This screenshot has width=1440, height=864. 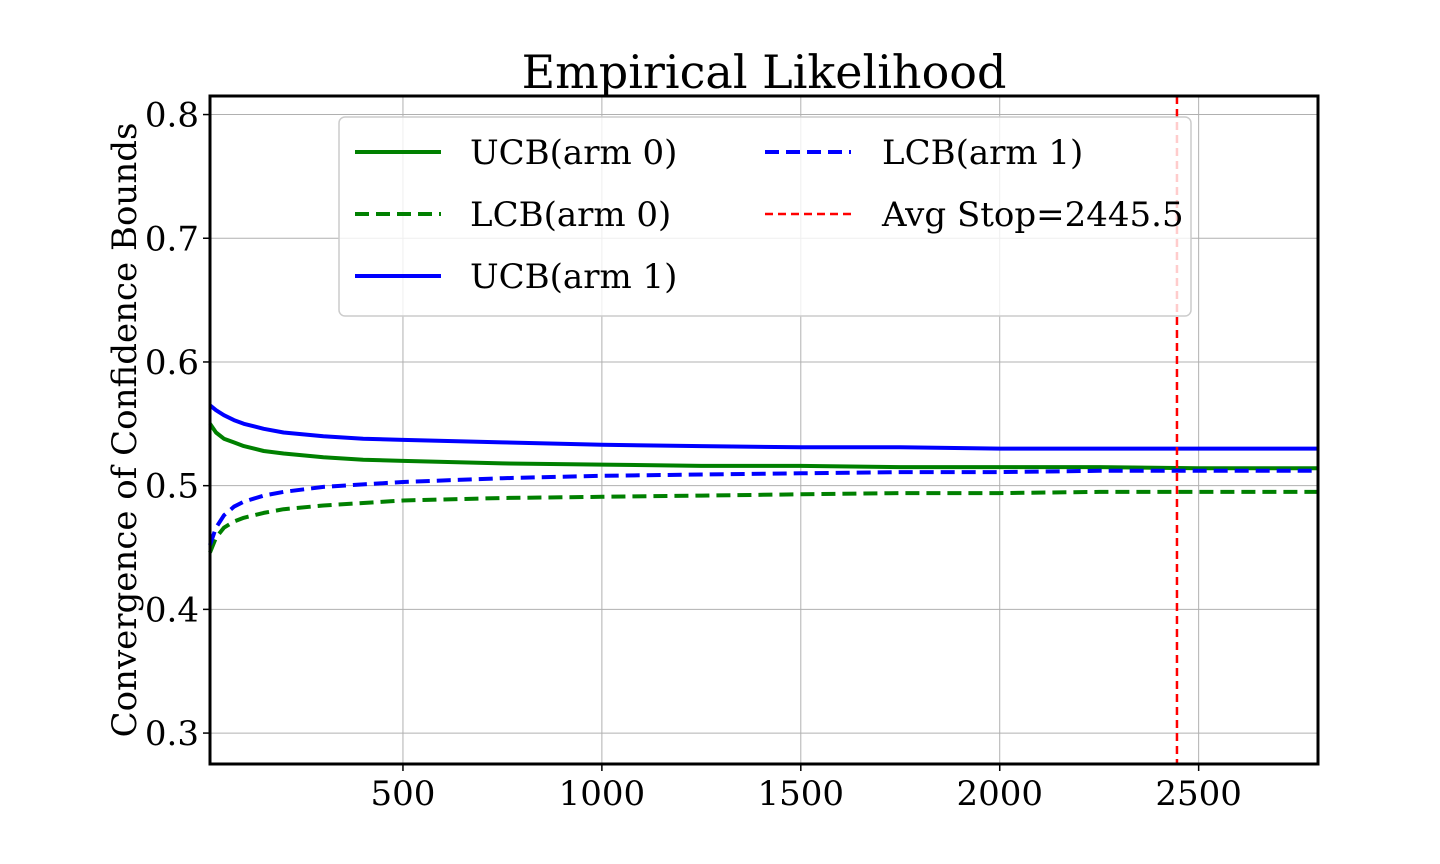 I want to click on x-tick-label: 1000, so click(x=602, y=794).